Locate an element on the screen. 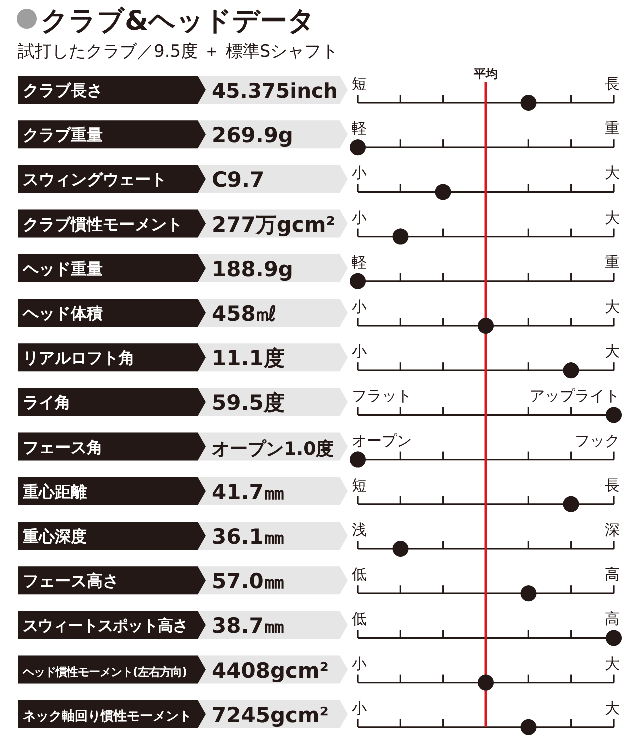 This screenshot has height=743, width=640. y-tick-label: ヘッド重量 is located at coordinates (62, 268).